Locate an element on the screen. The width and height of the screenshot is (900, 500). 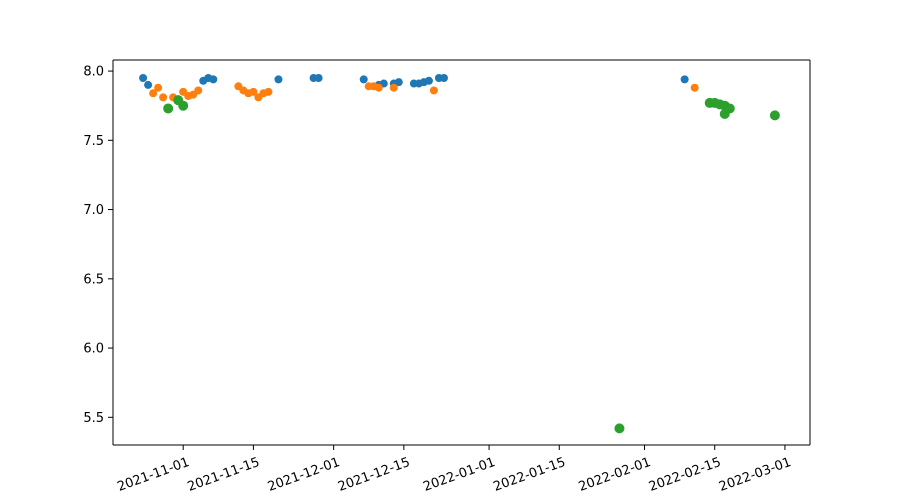
x-tick-label: 2022-01-01 is located at coordinates (459, 475).